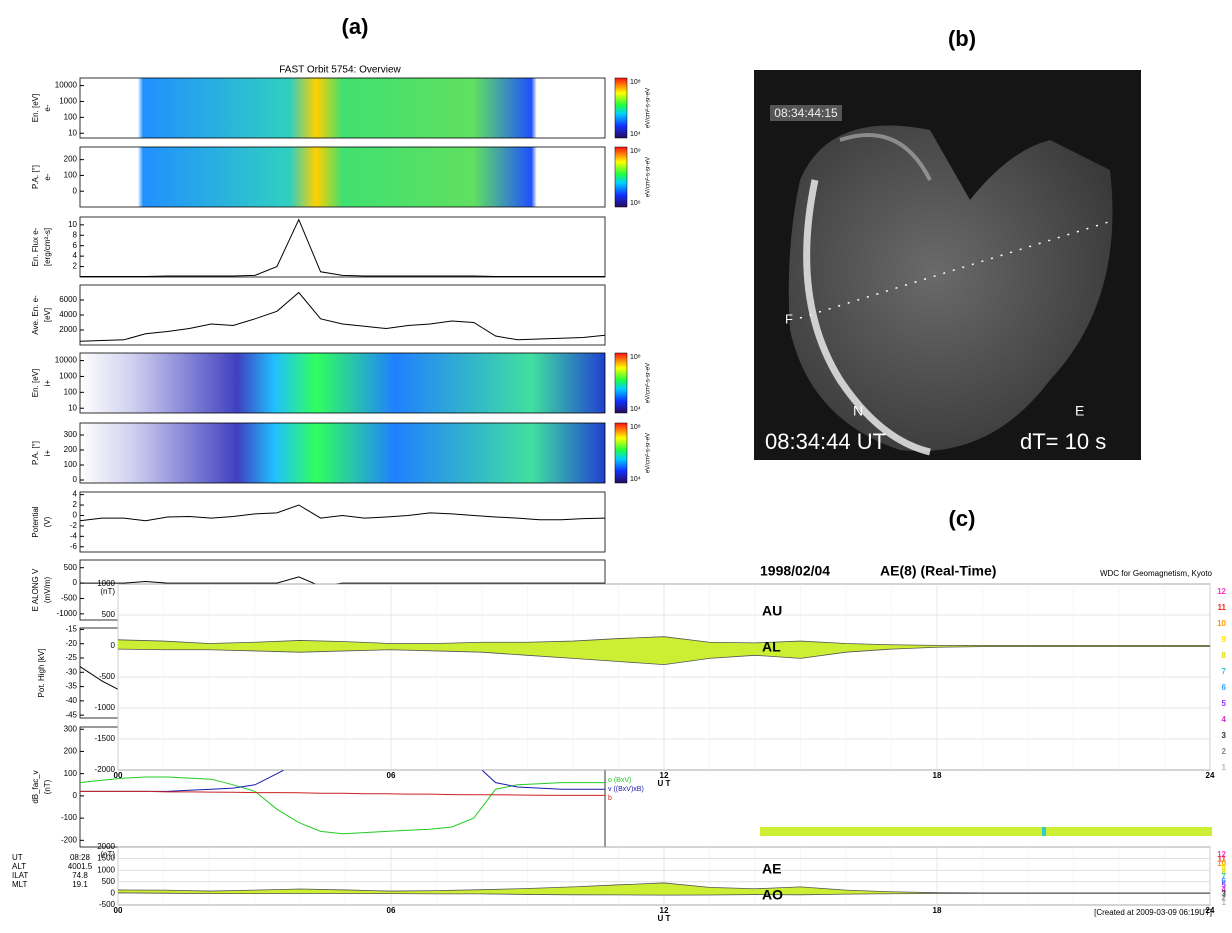 The height and width of the screenshot is (933, 1232). I want to click on ephemeris: UT, so click(17, 857).